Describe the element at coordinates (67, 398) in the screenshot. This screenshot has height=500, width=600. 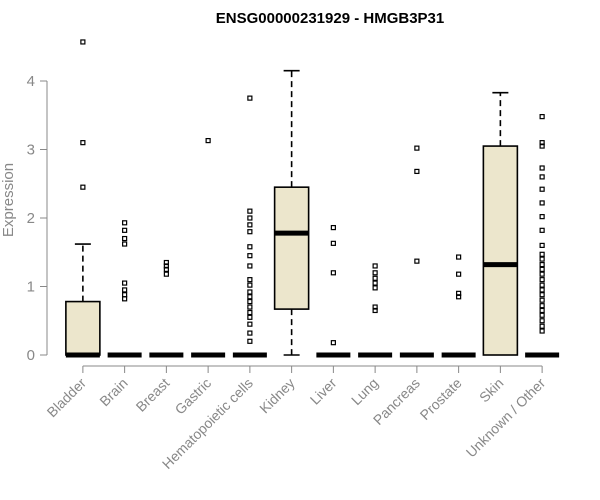
I see `x-tick-label: Bladder` at that location.